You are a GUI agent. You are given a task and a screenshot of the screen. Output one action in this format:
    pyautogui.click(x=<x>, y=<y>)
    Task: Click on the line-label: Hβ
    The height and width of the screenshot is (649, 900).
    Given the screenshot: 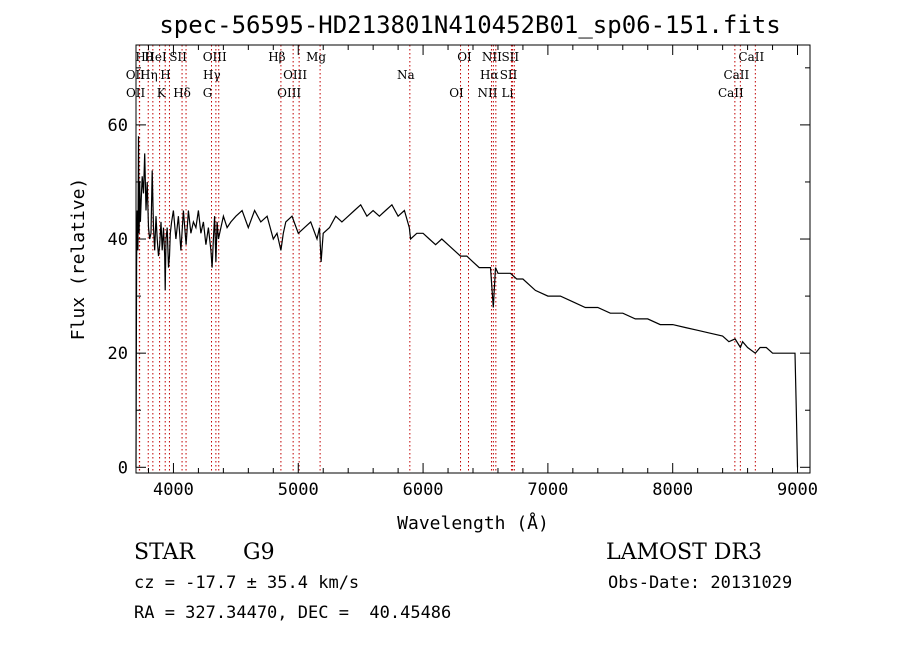 What is the action you would take?
    pyautogui.click(x=276, y=57)
    